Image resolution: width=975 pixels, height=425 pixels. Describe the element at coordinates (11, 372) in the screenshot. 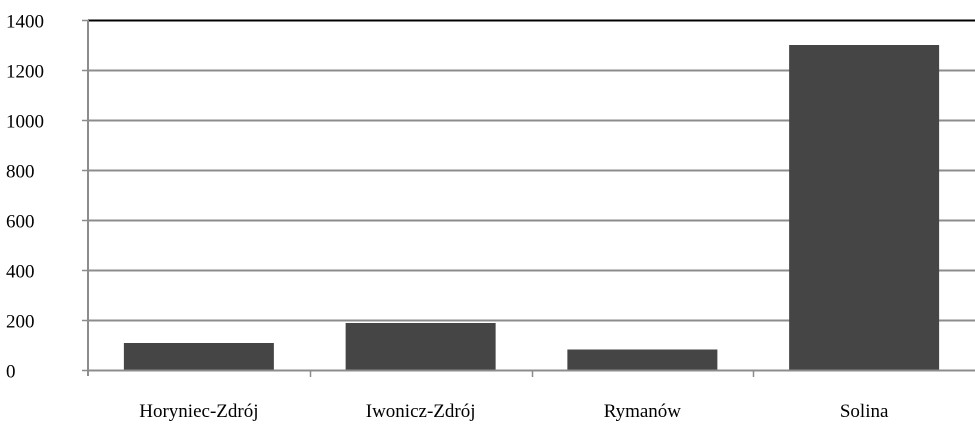

I see `y-tick-label-0: 0` at that location.